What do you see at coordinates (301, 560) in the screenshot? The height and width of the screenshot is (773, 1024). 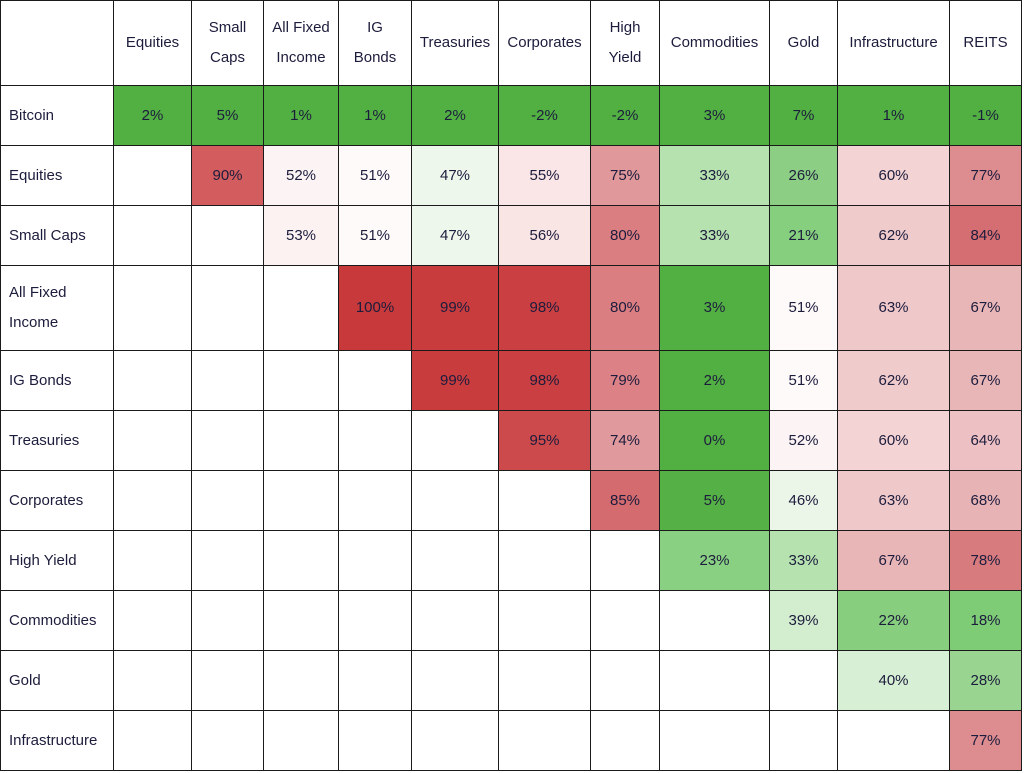 I see `cell-high-yield-all-fixed-income` at bounding box center [301, 560].